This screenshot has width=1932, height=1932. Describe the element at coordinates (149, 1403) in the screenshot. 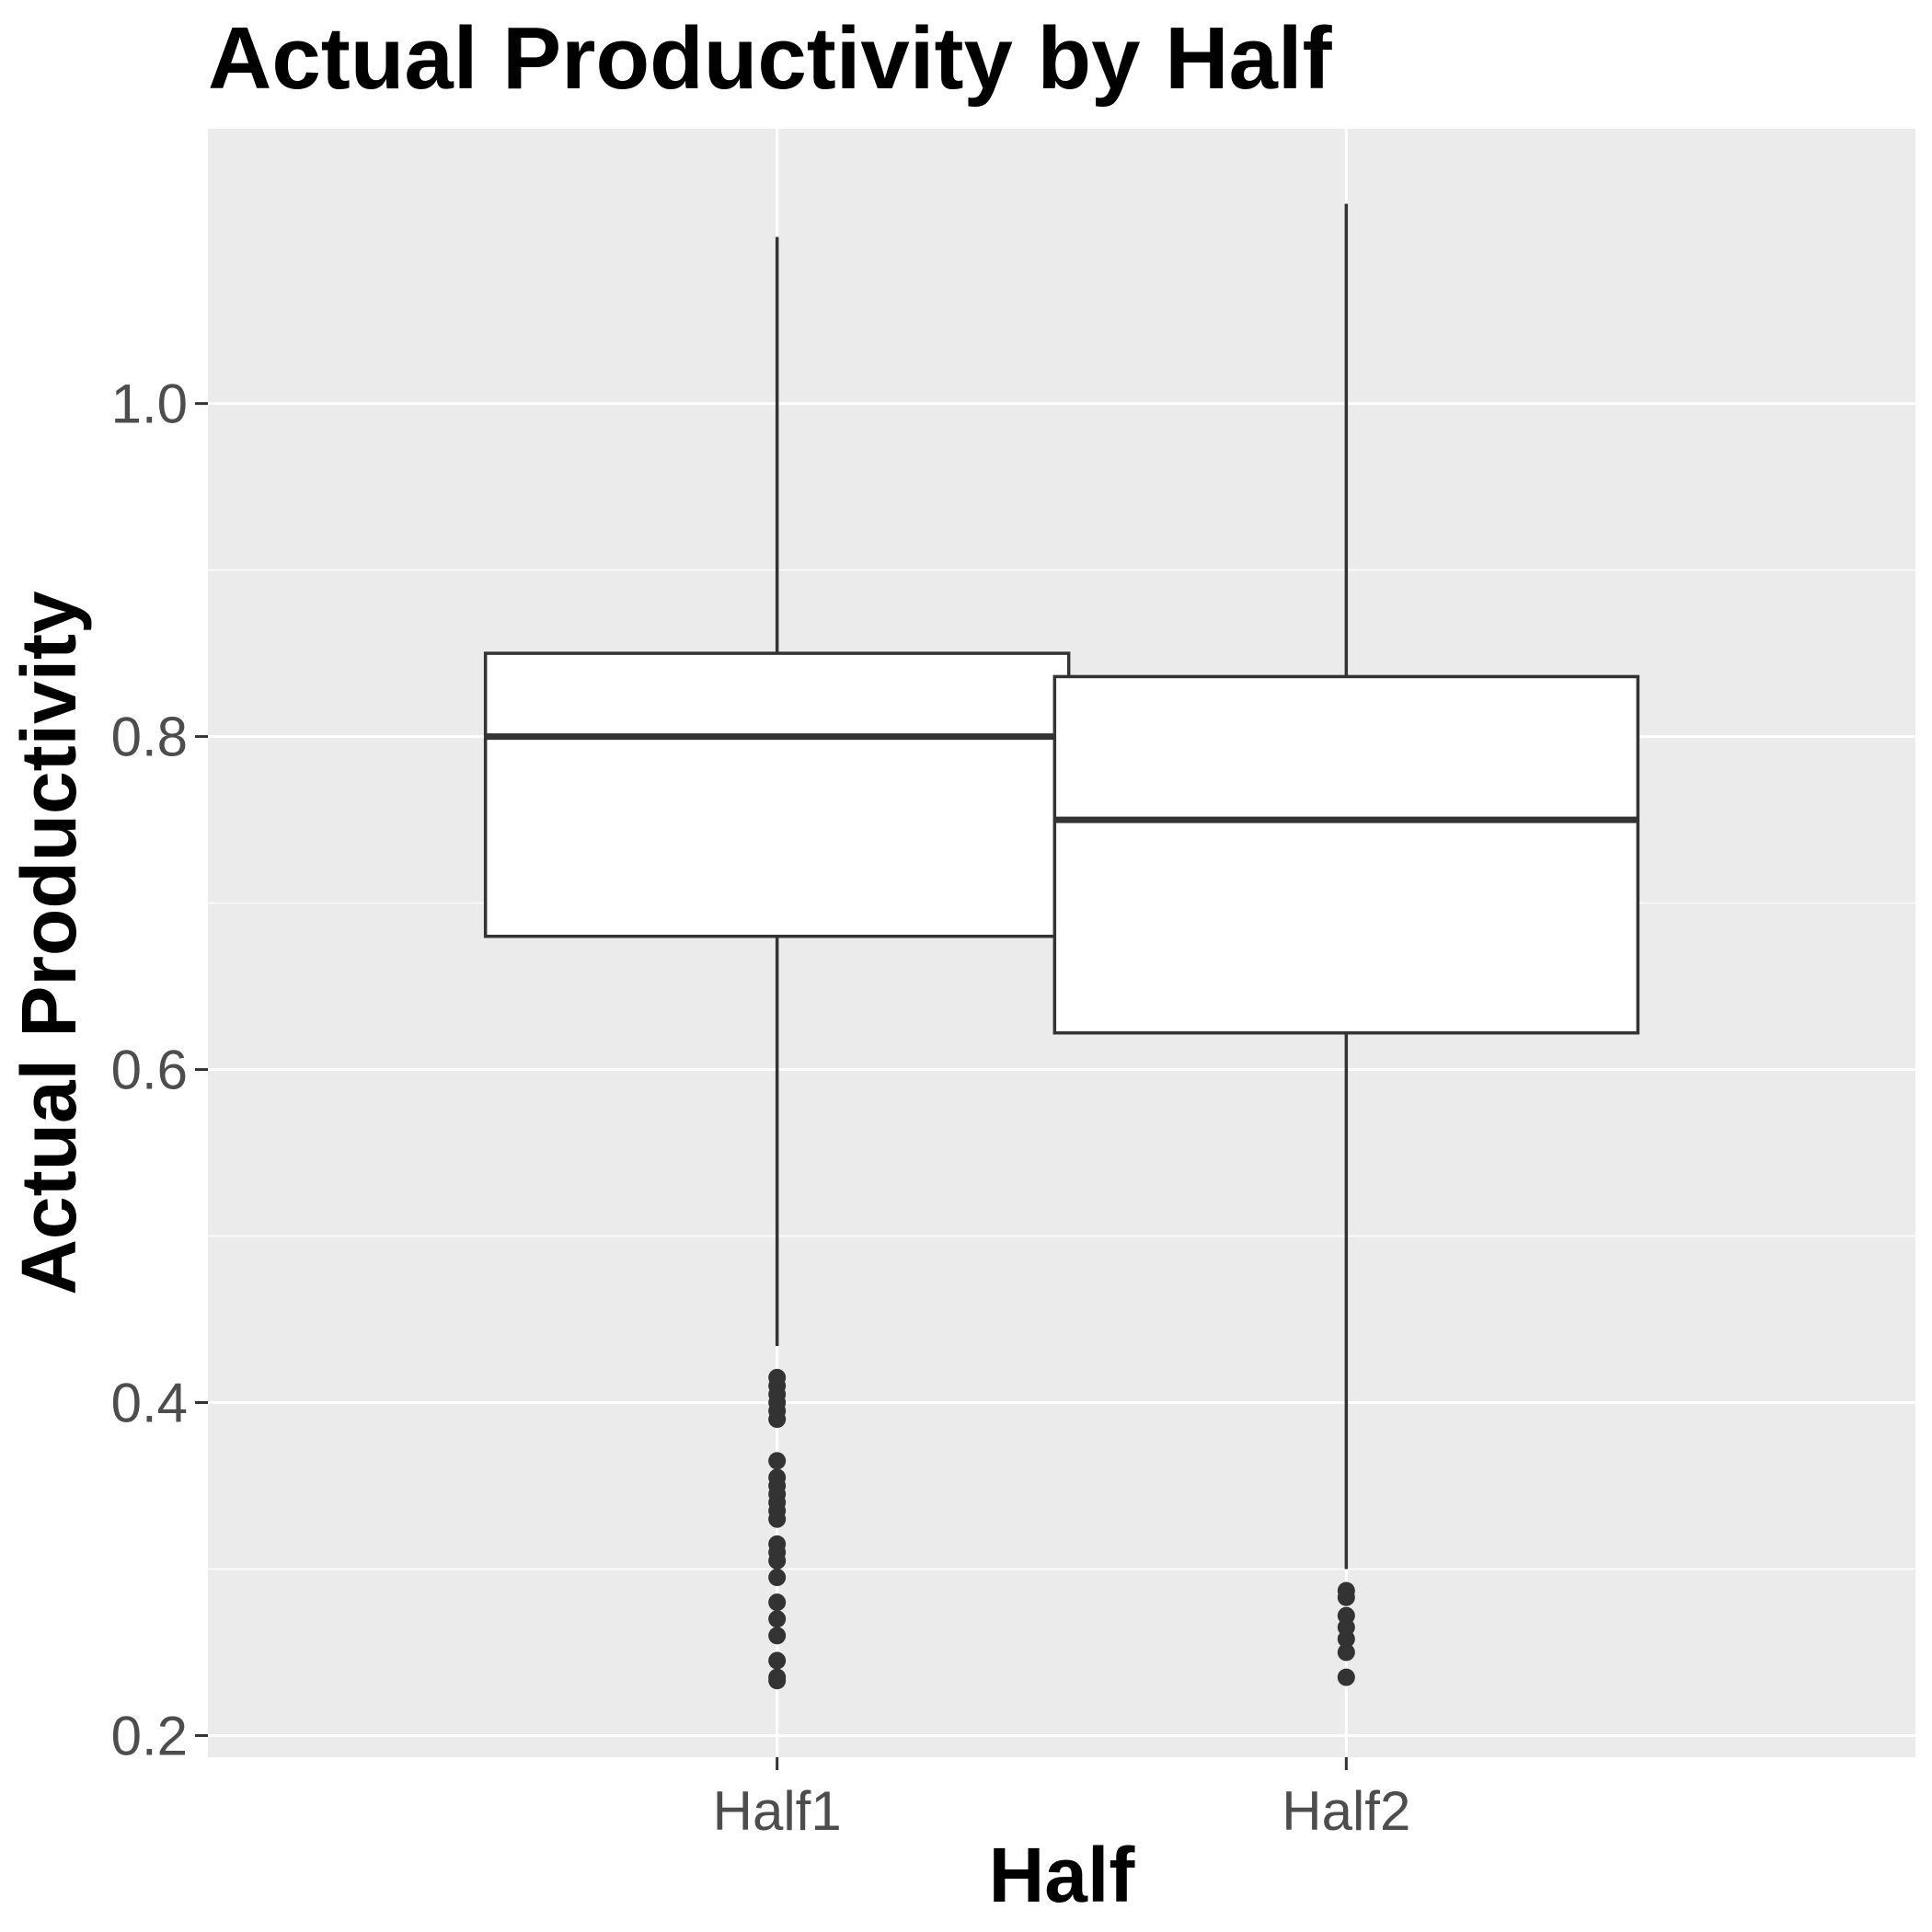

I see `y-tick-label: 0.4` at that location.